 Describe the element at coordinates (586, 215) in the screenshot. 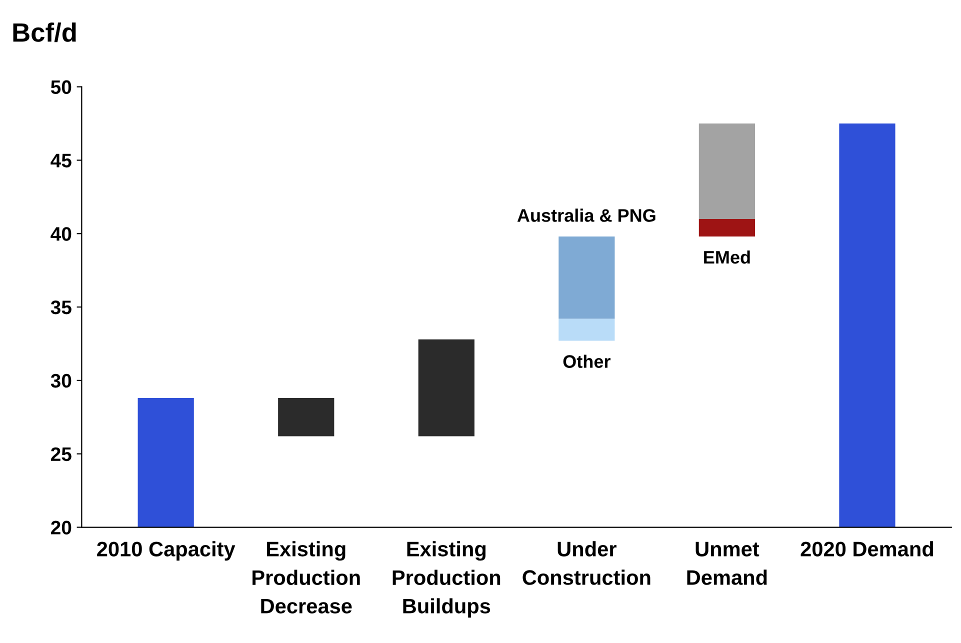

I see `series-label: Australia & PNG` at that location.